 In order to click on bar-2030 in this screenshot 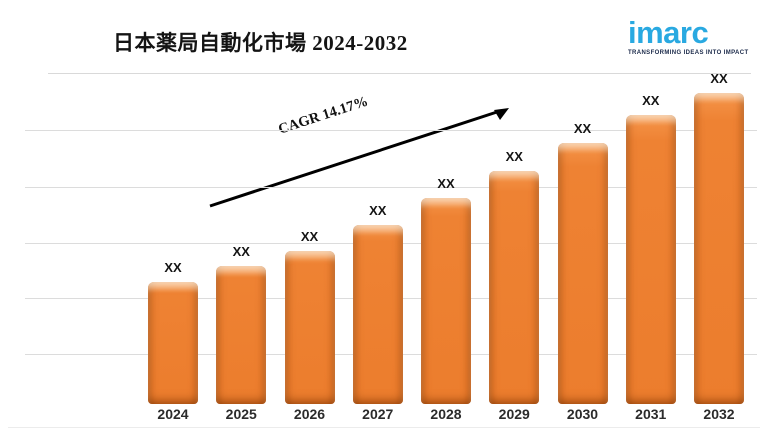, I will do `click(582, 273)`.